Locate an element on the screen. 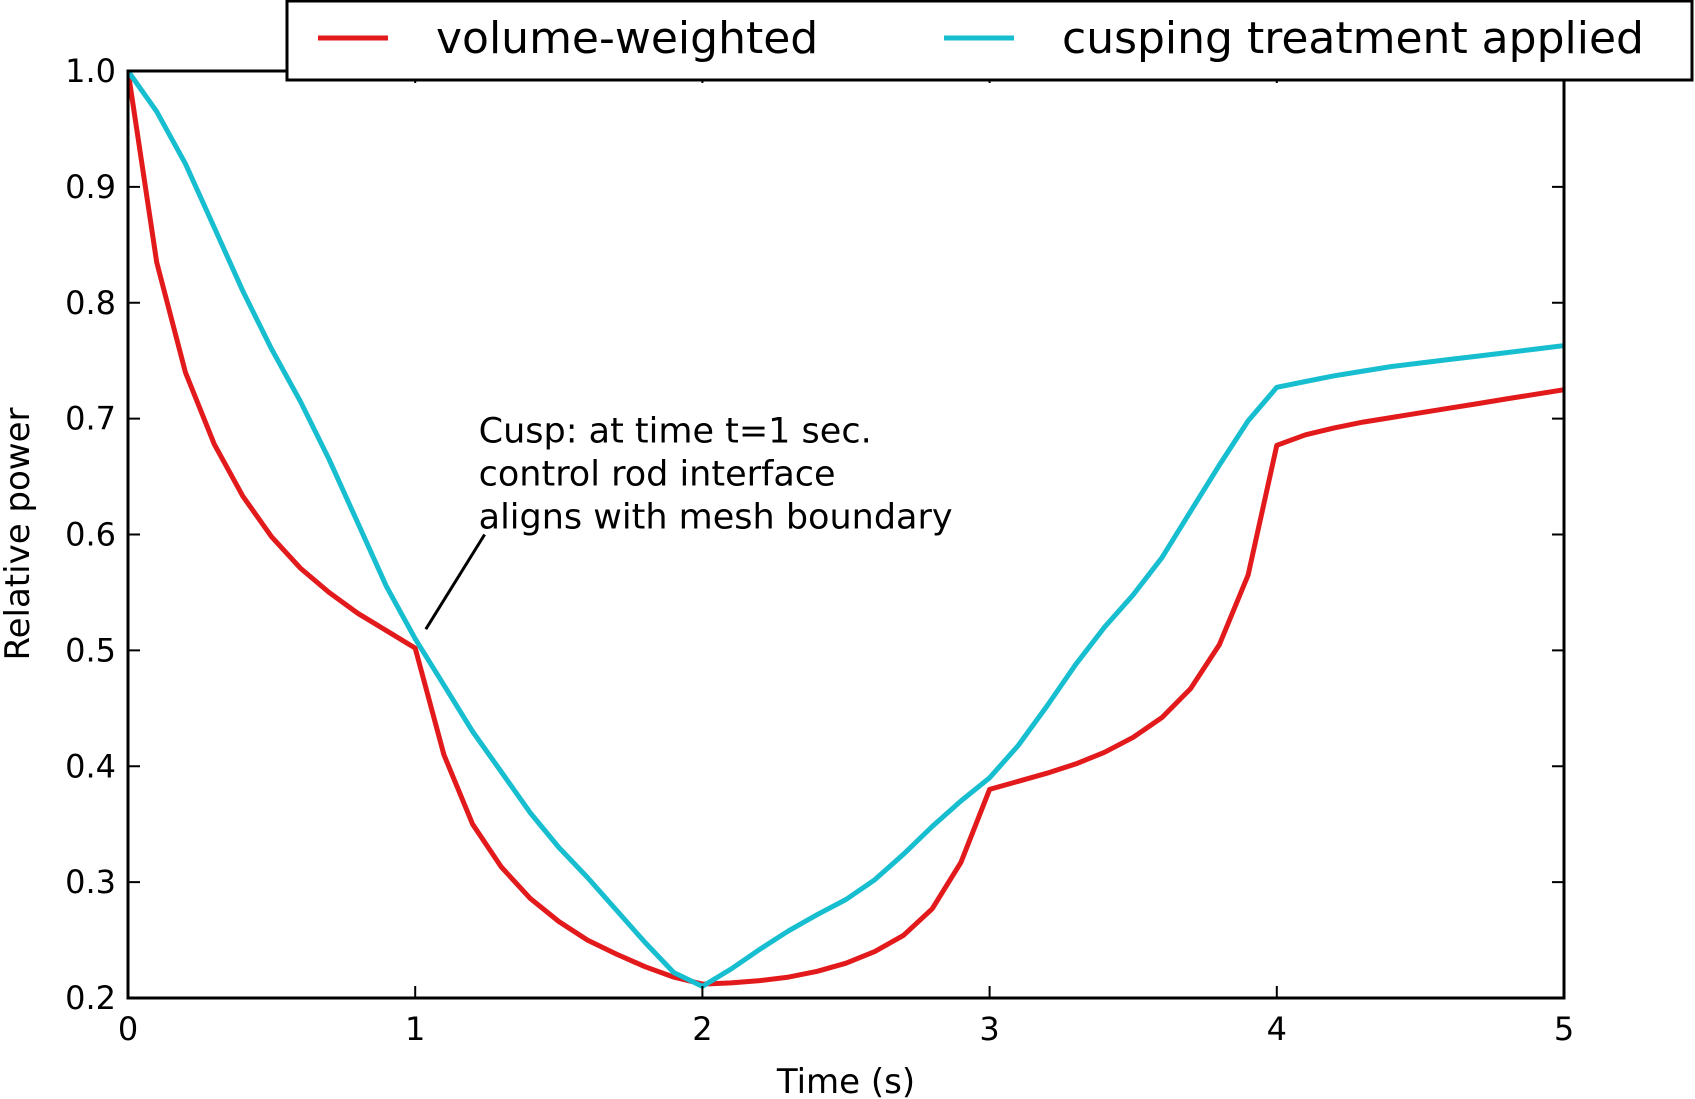  y-tick-label: 0.9 is located at coordinates (90, 187).